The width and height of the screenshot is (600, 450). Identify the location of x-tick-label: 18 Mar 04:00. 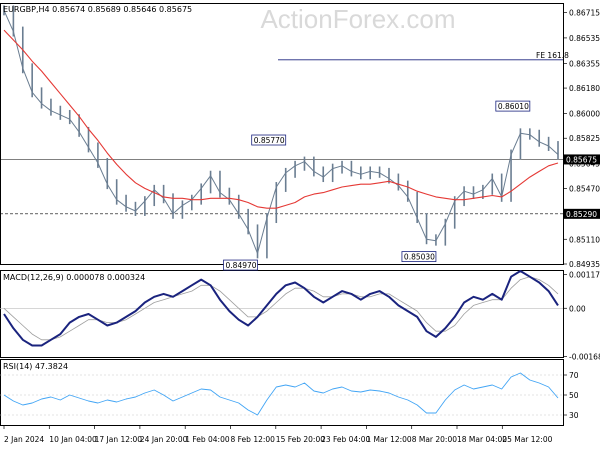
(482, 439).